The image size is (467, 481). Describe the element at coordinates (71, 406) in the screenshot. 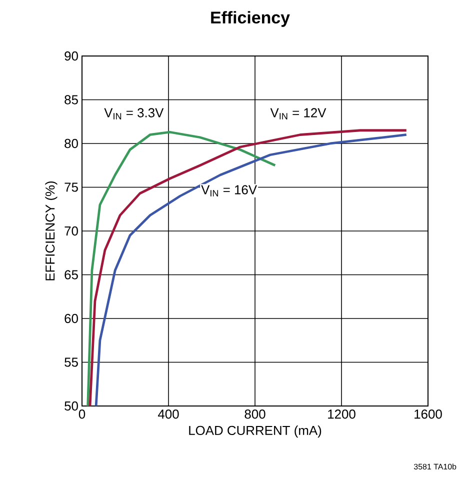

I see `y-tick-label: 50` at that location.